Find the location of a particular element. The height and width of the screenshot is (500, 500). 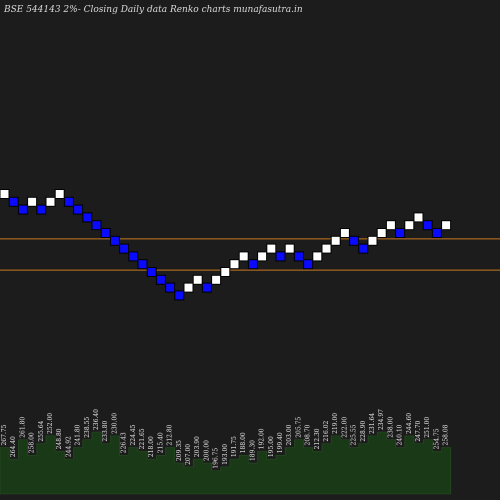

volume-label: 247.70 is located at coordinates (418, 430).